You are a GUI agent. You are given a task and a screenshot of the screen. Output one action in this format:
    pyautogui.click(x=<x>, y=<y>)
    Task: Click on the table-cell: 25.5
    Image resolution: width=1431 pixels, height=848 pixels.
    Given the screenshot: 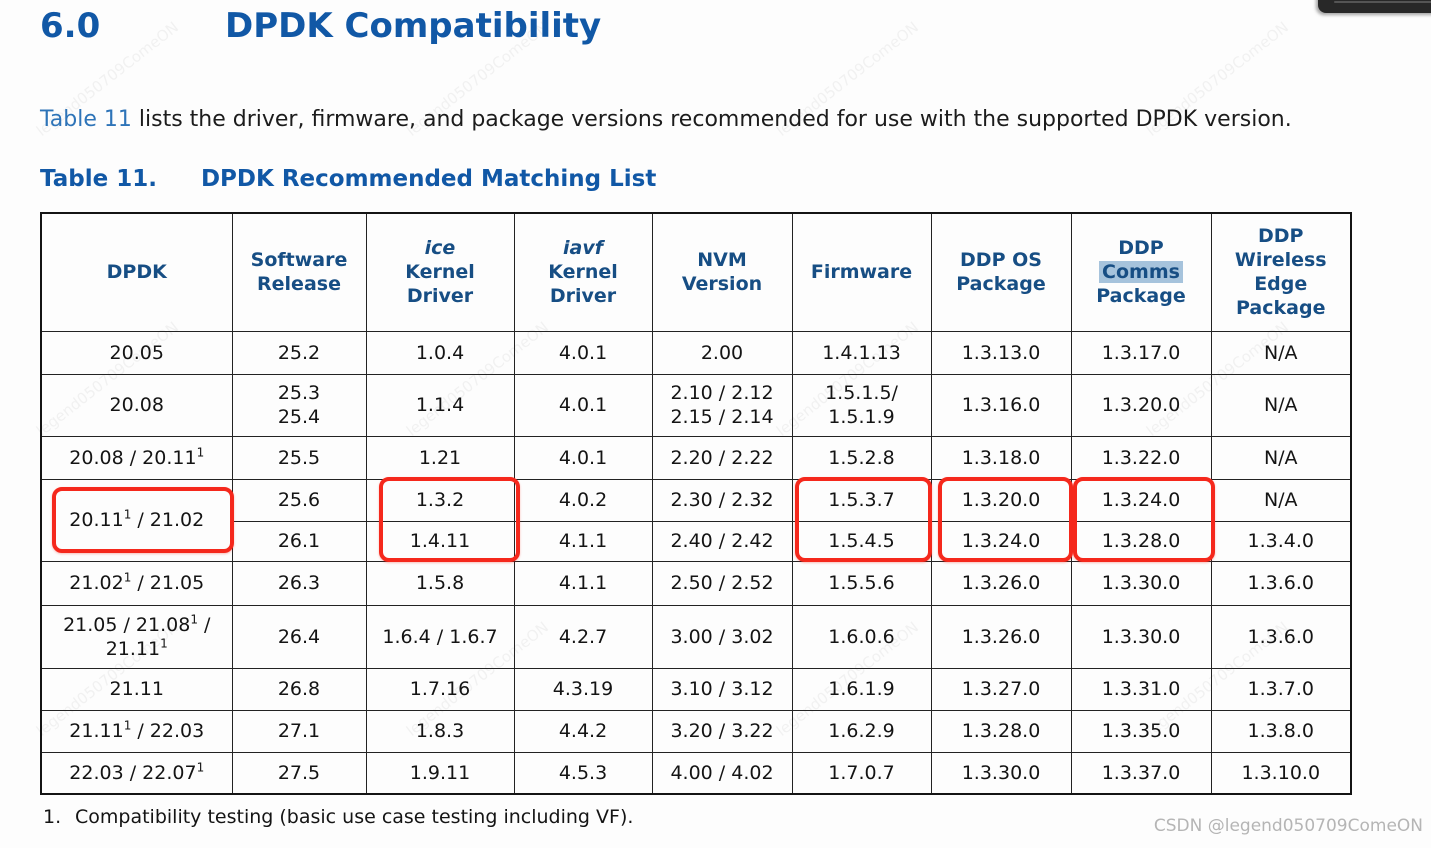 What is the action you would take?
    pyautogui.click(x=299, y=457)
    